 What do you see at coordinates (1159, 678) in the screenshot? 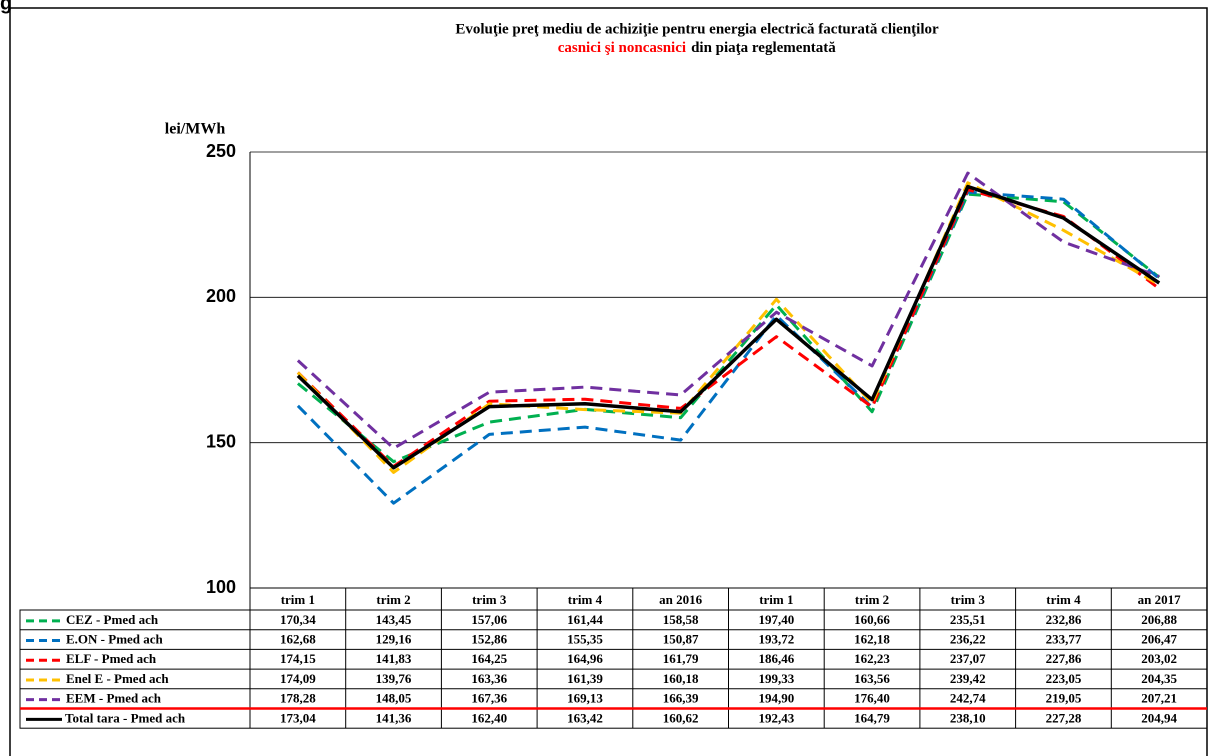
I see `table-cell: 204,35` at bounding box center [1159, 678].